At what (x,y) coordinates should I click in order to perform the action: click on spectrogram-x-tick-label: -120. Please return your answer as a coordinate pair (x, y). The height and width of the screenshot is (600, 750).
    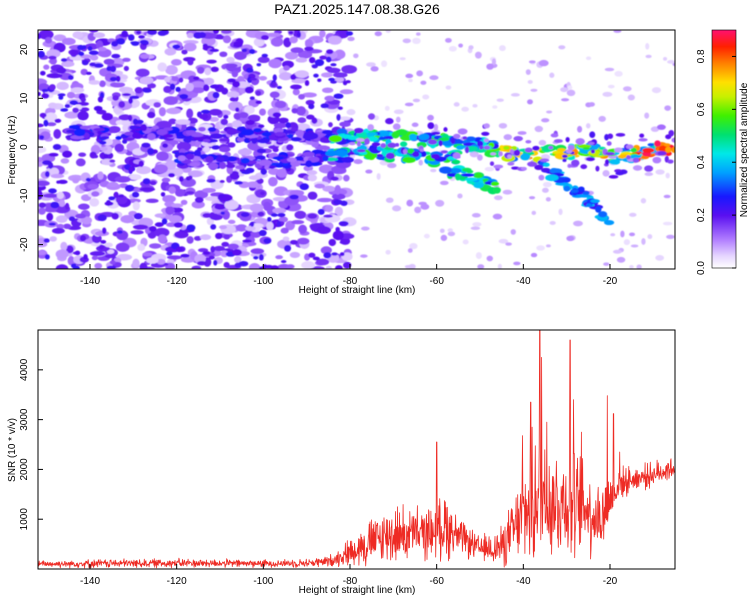
    Looking at the image, I should click on (177, 281).